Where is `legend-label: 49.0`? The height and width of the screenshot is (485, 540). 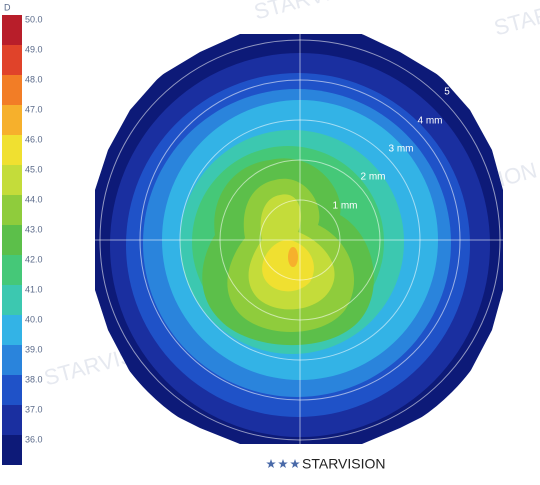 legend-label: 49.0 is located at coordinates (34, 49).